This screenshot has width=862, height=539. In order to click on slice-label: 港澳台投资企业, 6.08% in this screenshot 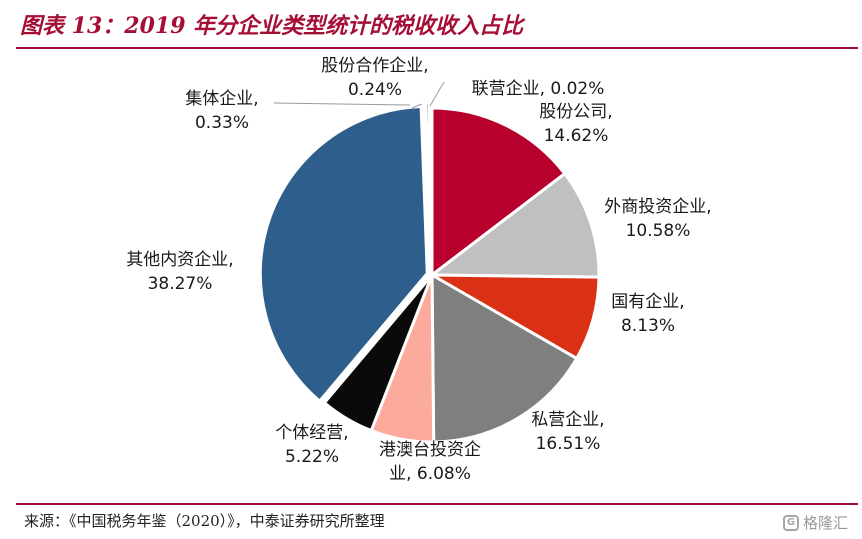, I will do `click(430, 462)`.